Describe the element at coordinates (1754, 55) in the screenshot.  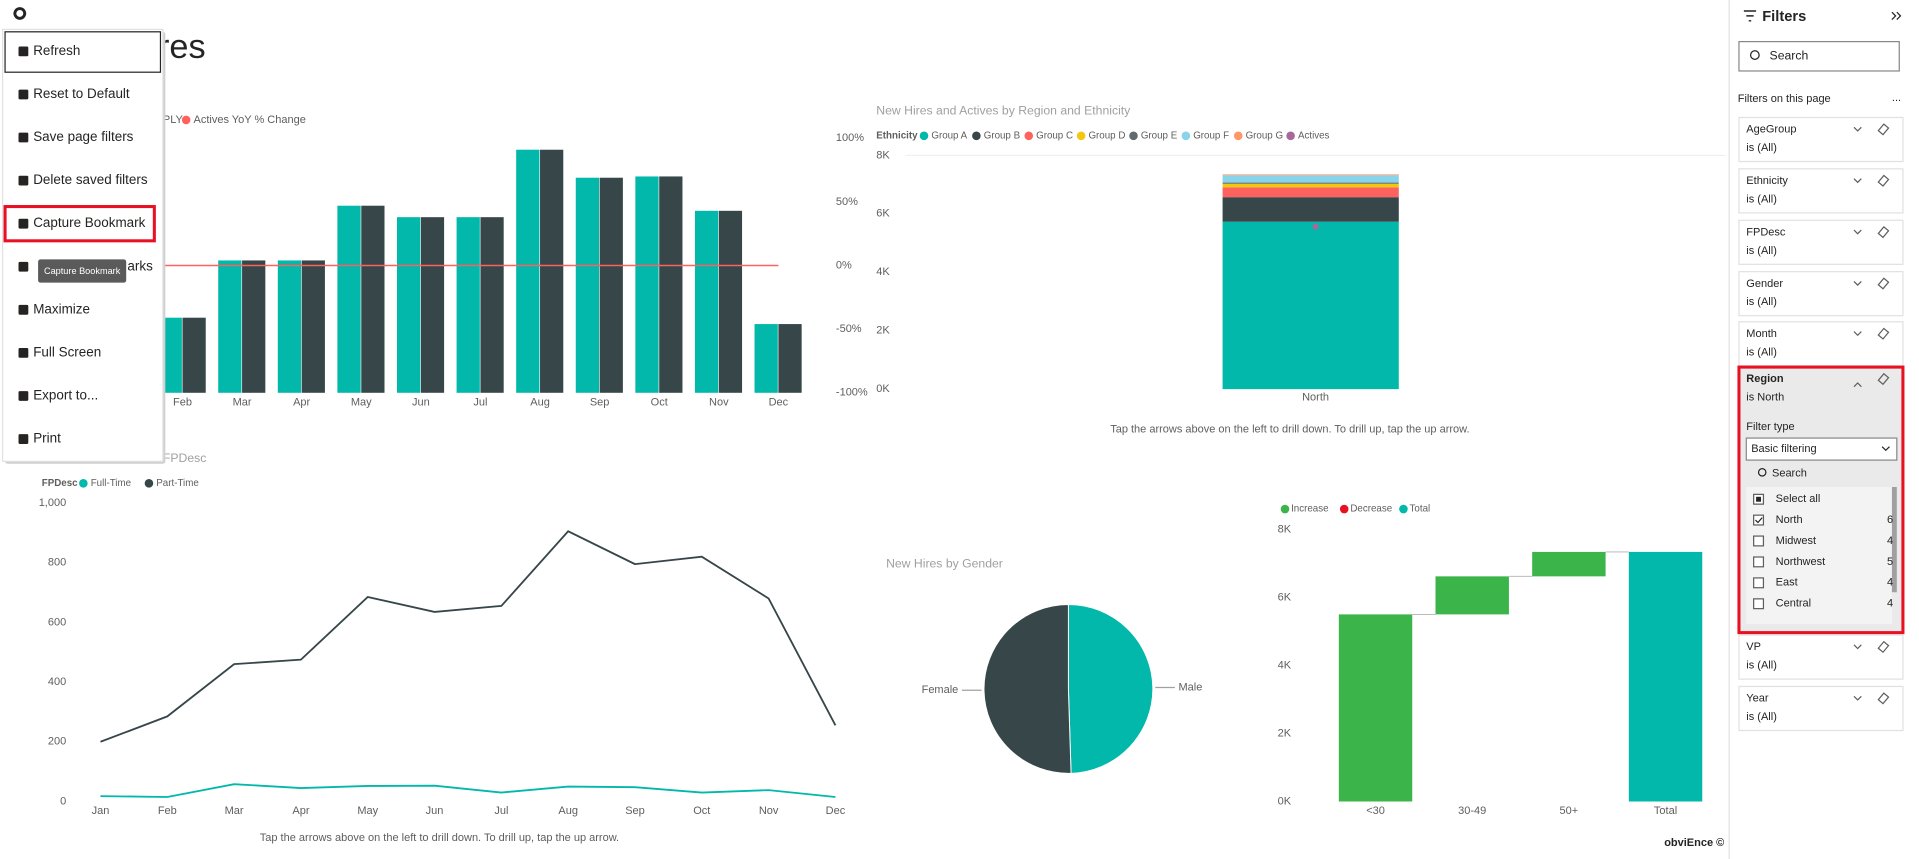
I see `search-icon` at that location.